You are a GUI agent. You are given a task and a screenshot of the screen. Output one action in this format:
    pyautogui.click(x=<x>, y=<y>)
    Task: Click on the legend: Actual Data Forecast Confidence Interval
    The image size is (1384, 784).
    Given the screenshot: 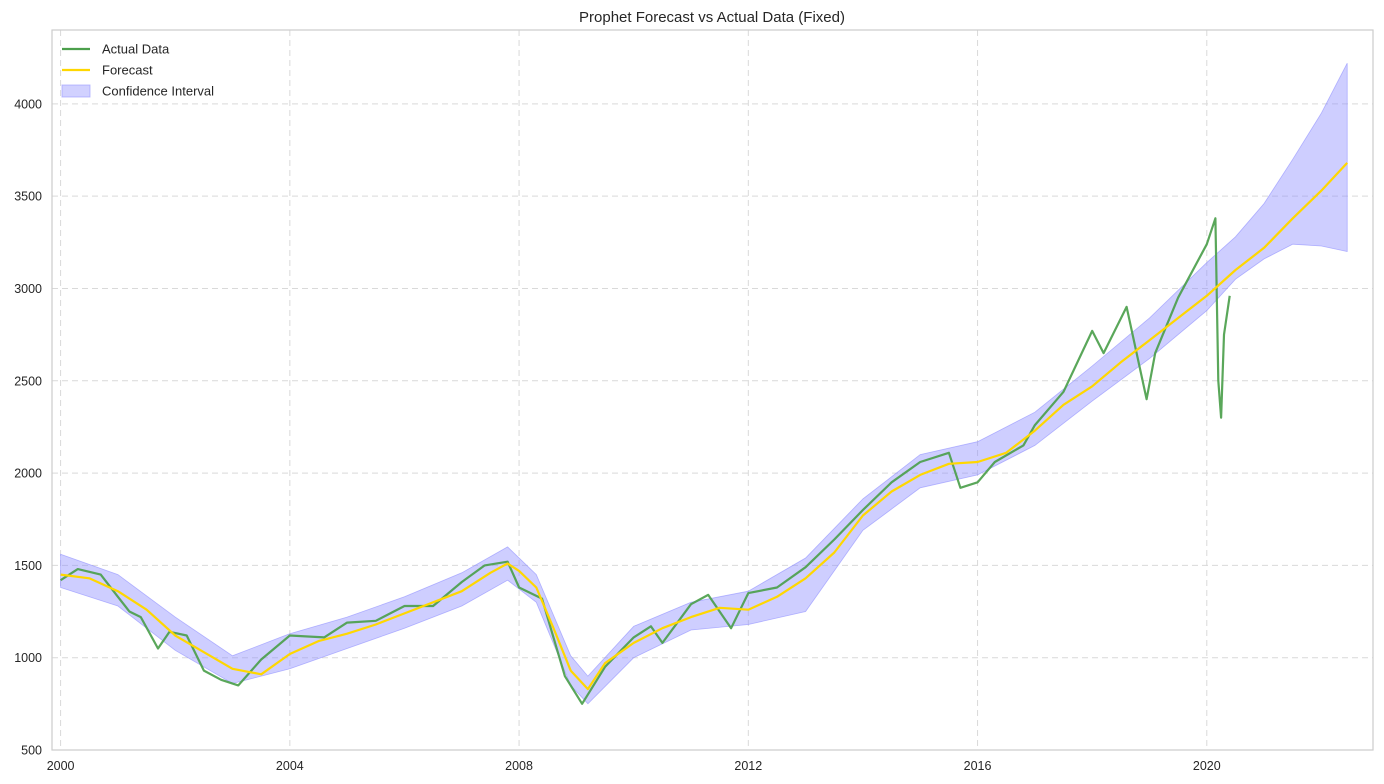 What is the action you would take?
    pyautogui.click(x=137, y=70)
    